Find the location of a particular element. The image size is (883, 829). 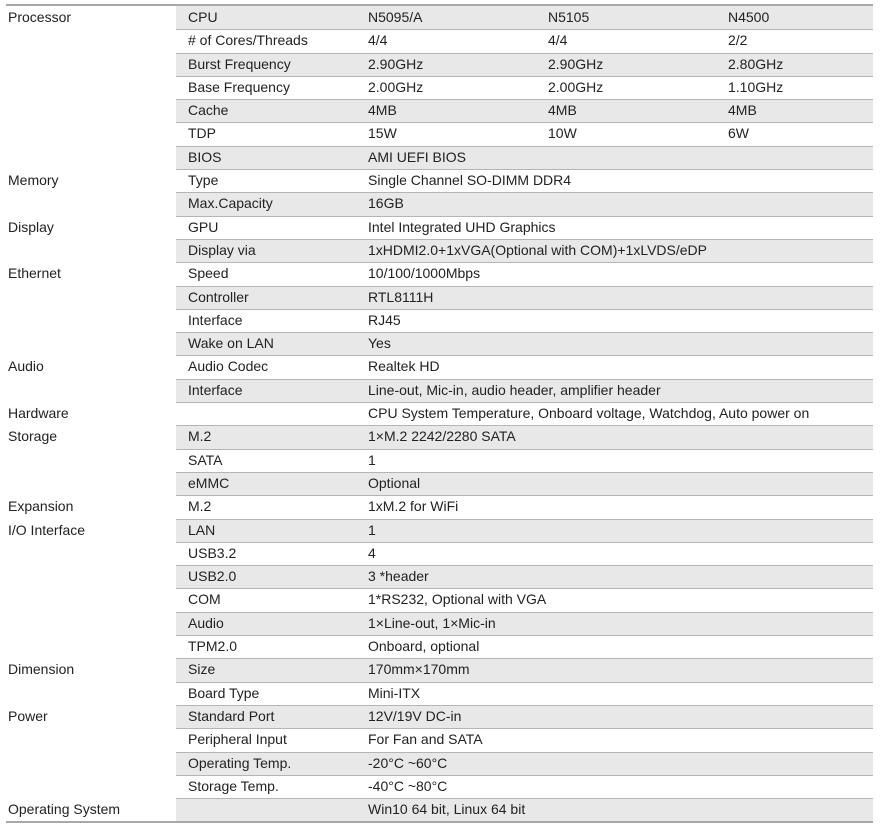

spec-label-cell: # of Cores/Threads is located at coordinates (248, 40).